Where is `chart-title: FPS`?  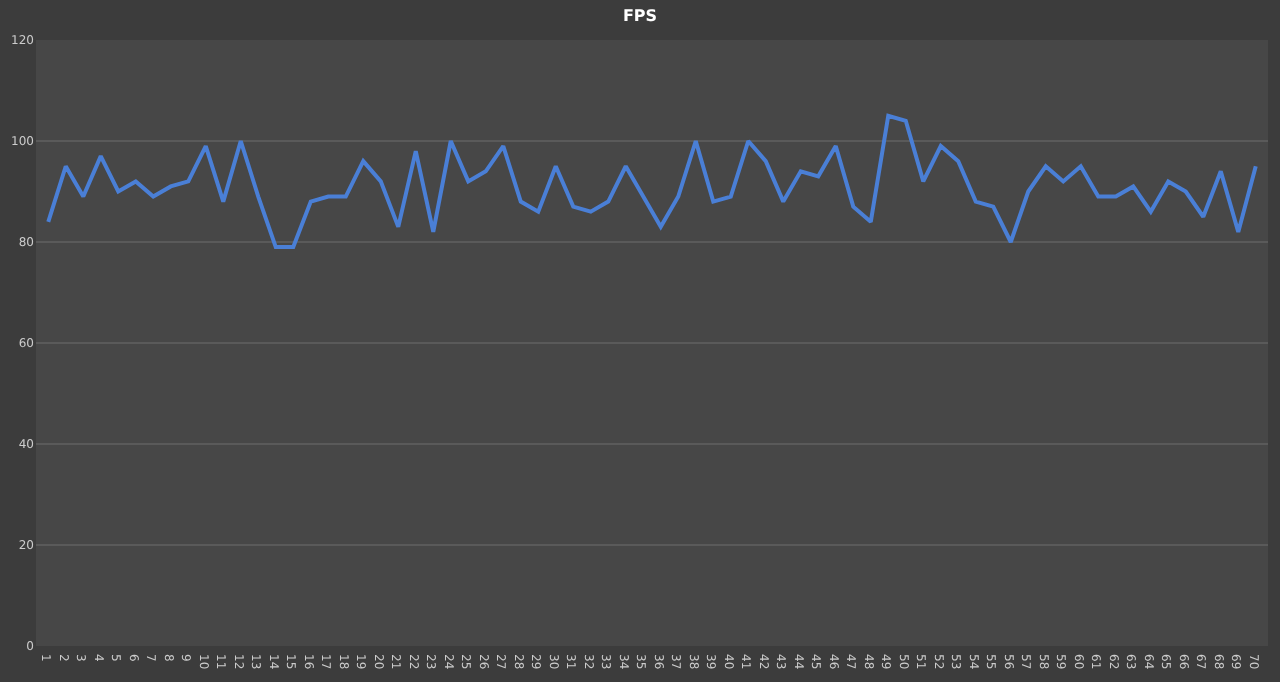 chart-title: FPS is located at coordinates (640, 16).